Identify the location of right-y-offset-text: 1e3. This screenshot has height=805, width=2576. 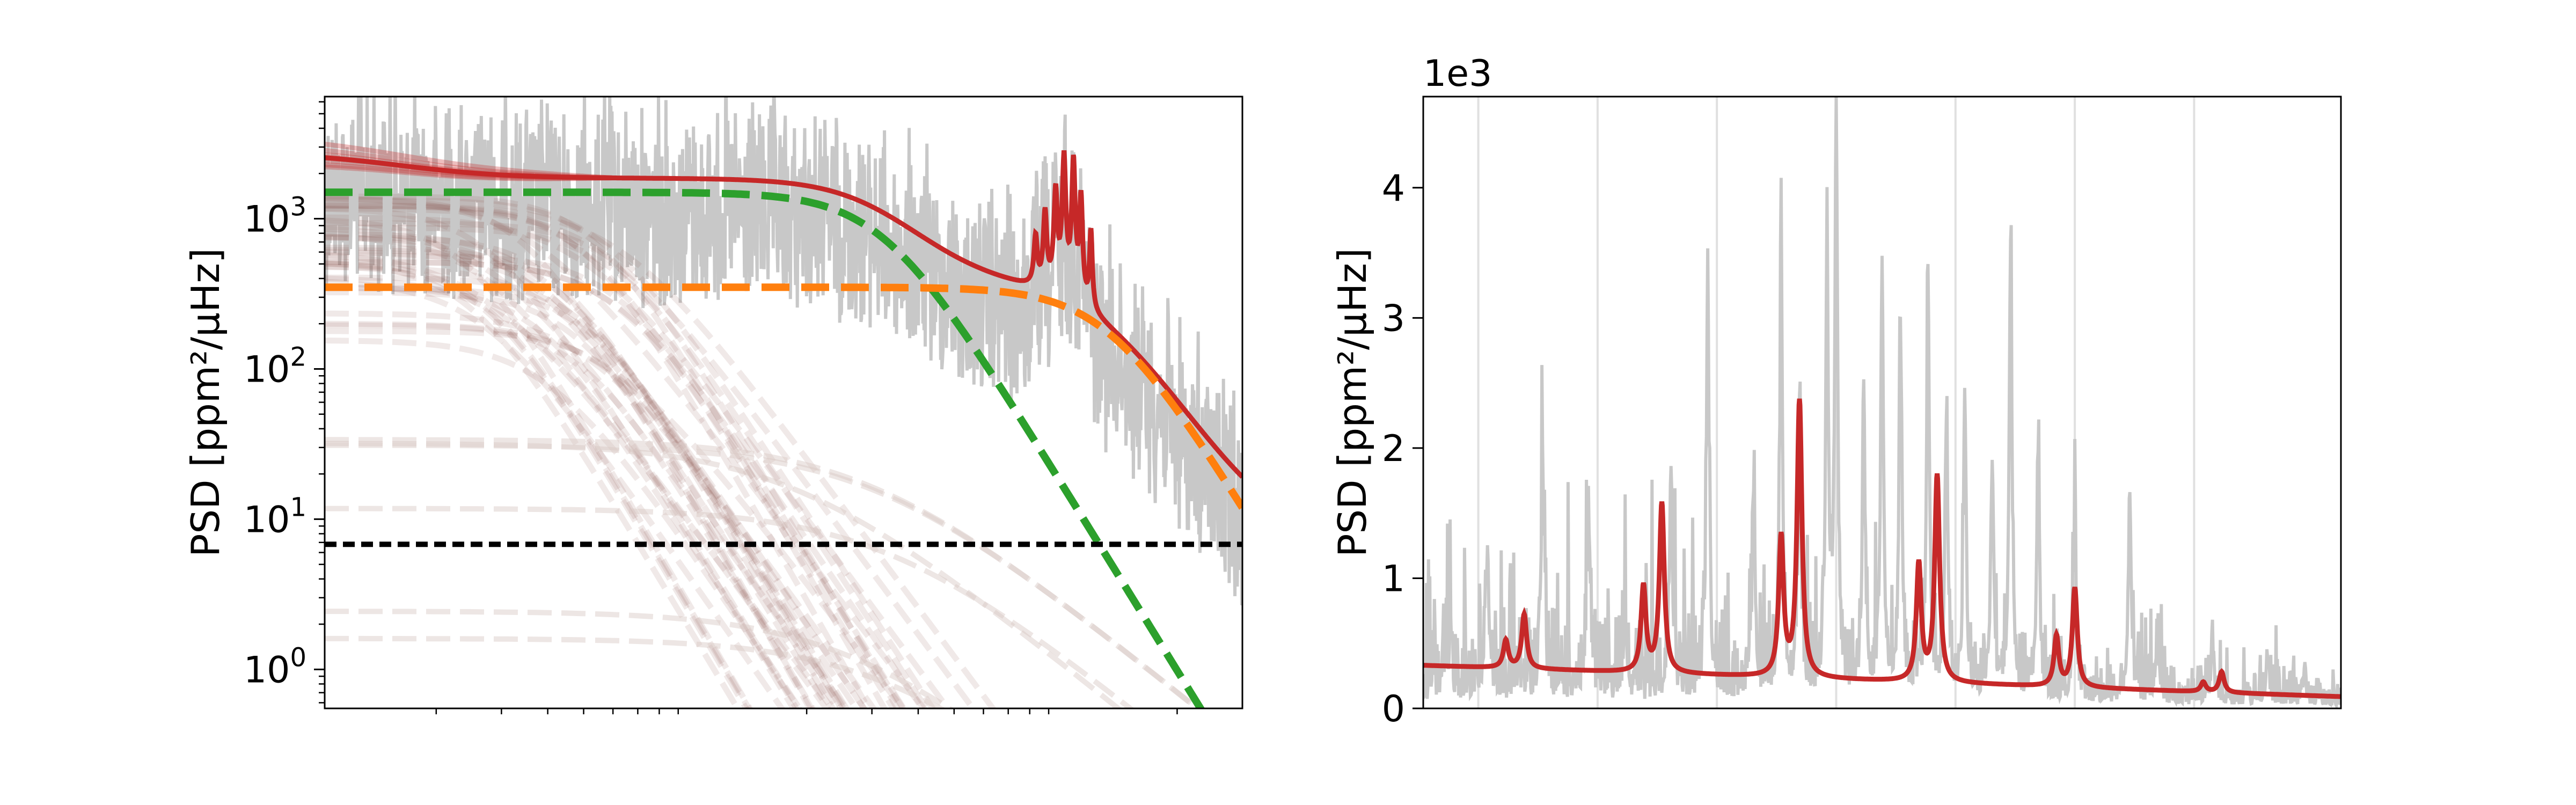
(1457, 74).